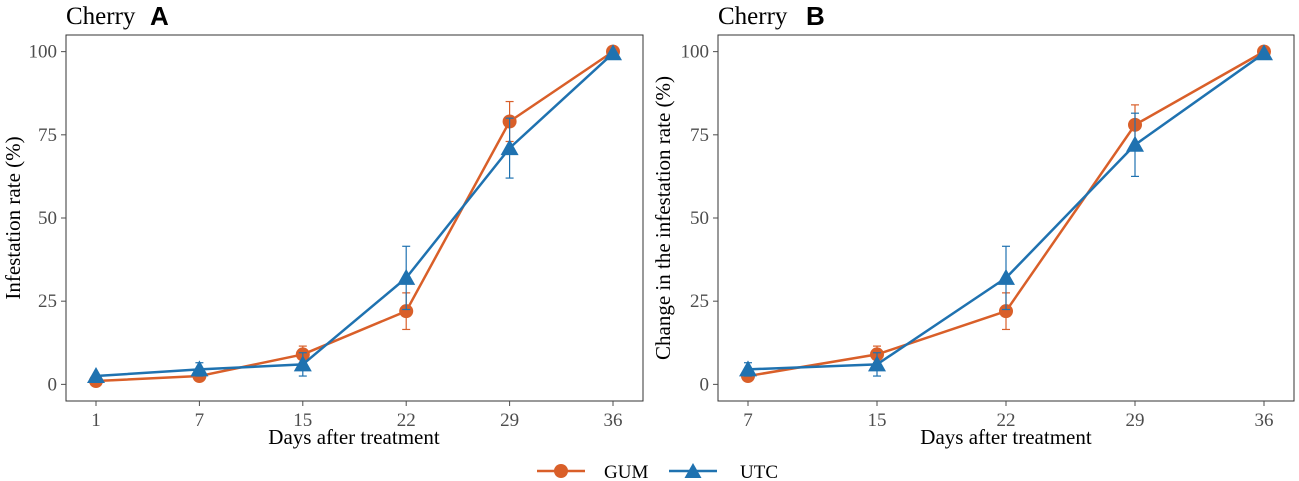 The width and height of the screenshot is (1299, 481). What do you see at coordinates (159, 16) in the screenshot?
I see `panel-label: A` at bounding box center [159, 16].